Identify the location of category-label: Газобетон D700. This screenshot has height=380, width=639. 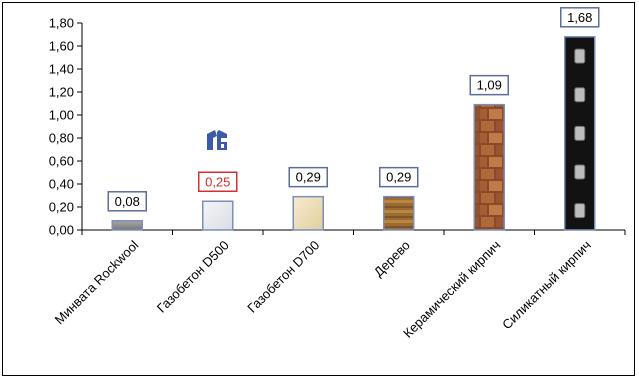
(283, 277).